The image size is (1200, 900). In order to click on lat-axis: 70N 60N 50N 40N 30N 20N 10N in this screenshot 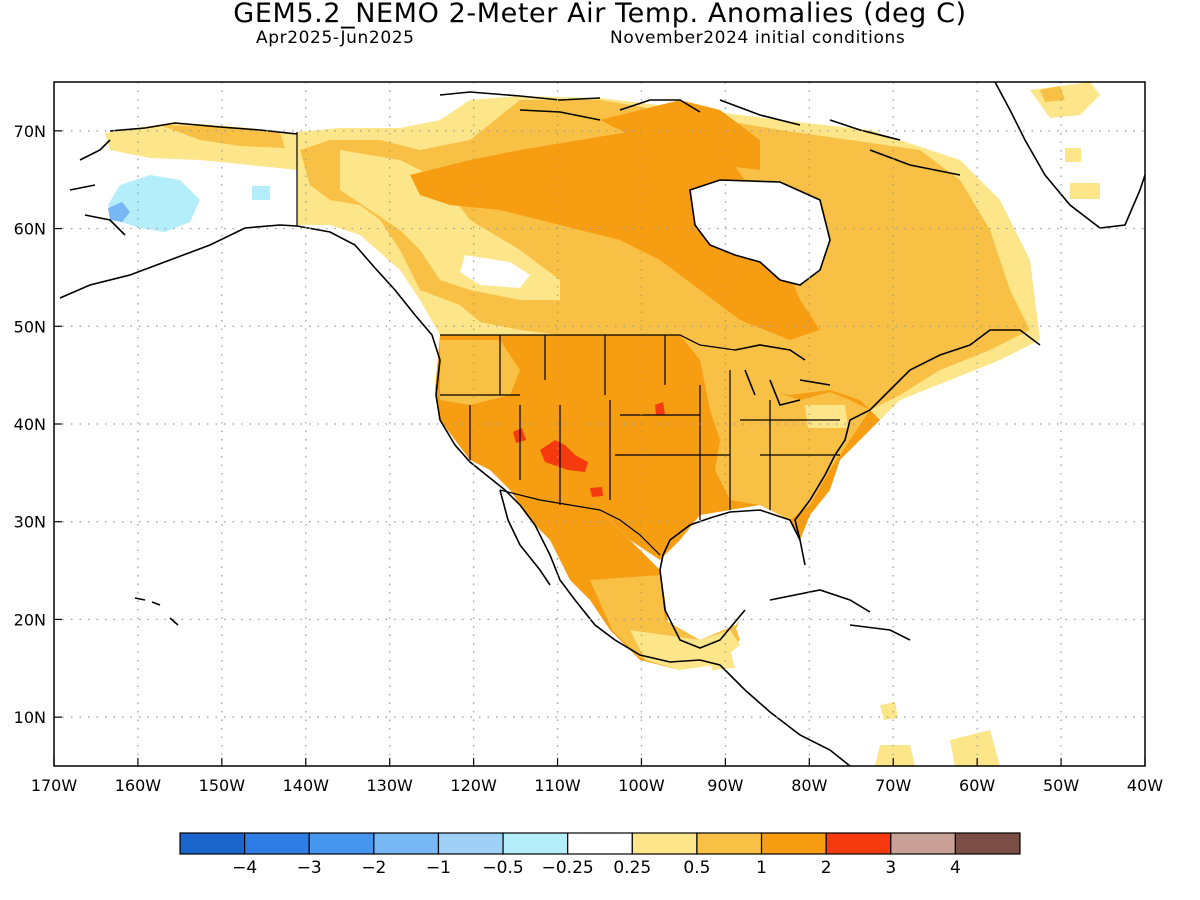, I will do `click(38, 424)`.